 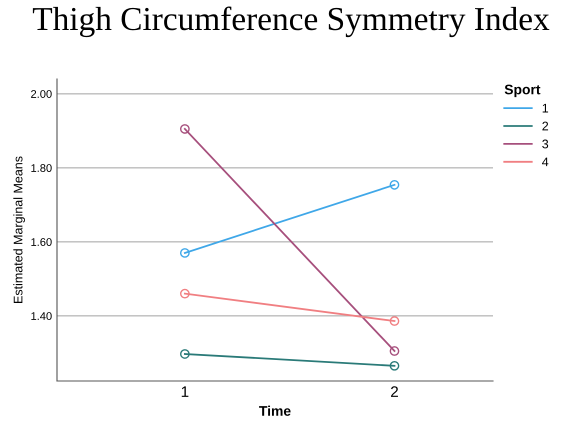 I want to click on legend-label: 3, so click(x=545, y=144).